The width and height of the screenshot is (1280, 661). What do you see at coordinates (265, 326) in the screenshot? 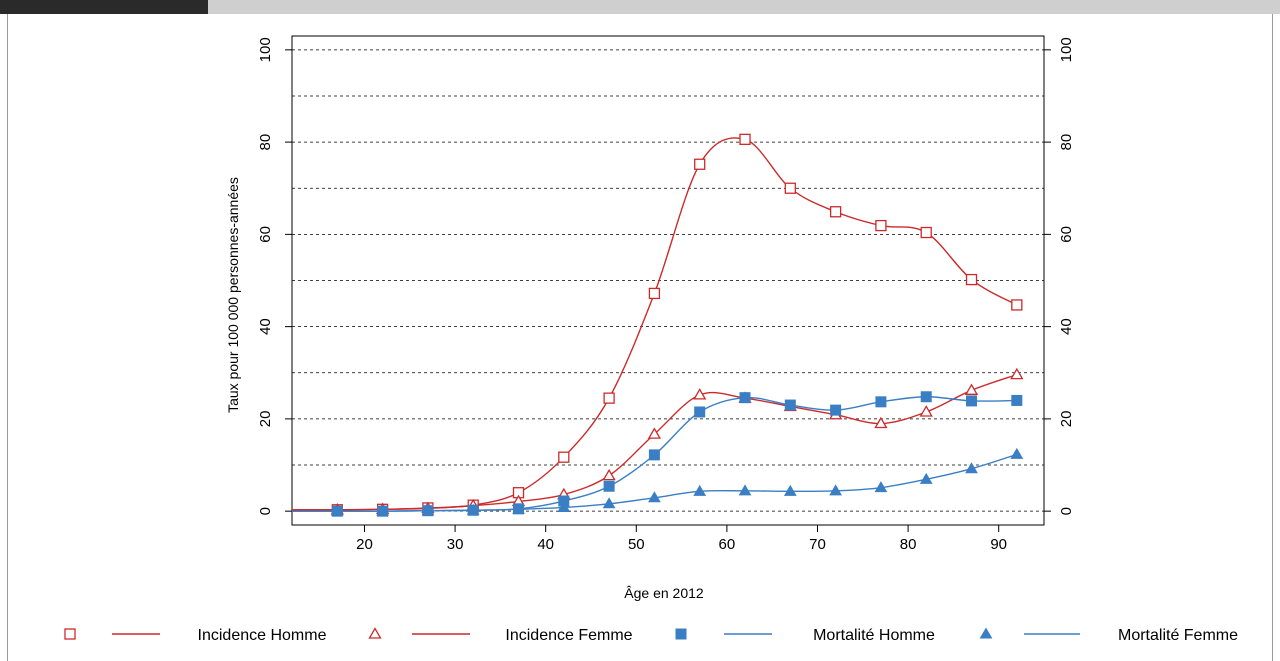
I see `y-tick-label-left: 40` at bounding box center [265, 326].